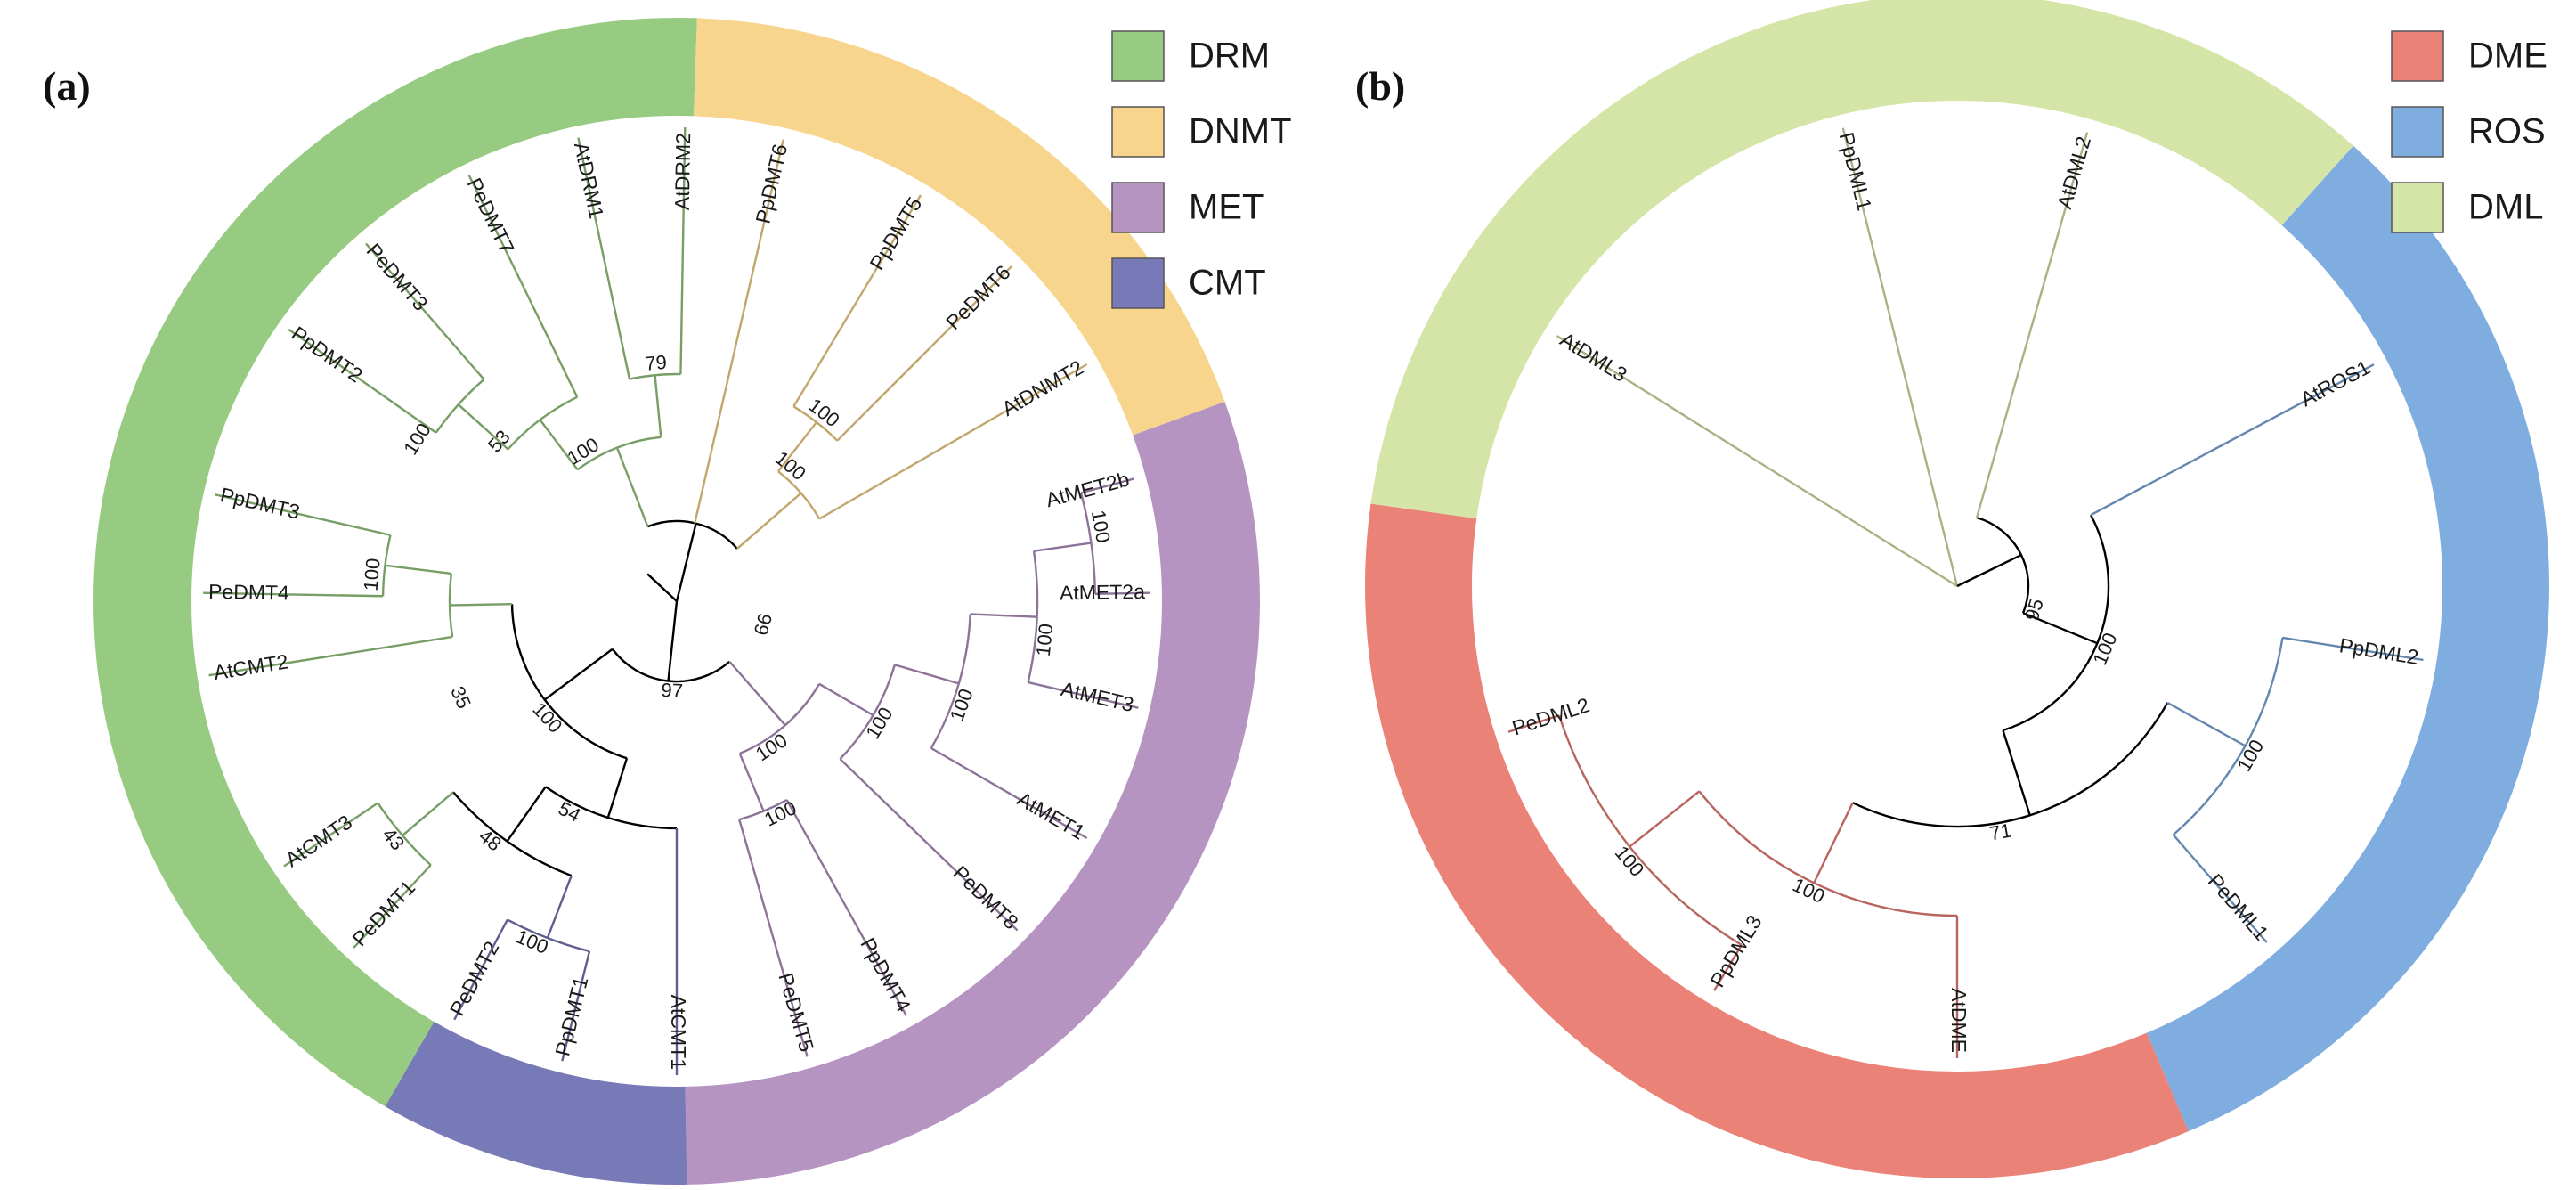 The width and height of the screenshot is (2576, 1190). I want to click on support-value: 66, so click(763, 624).